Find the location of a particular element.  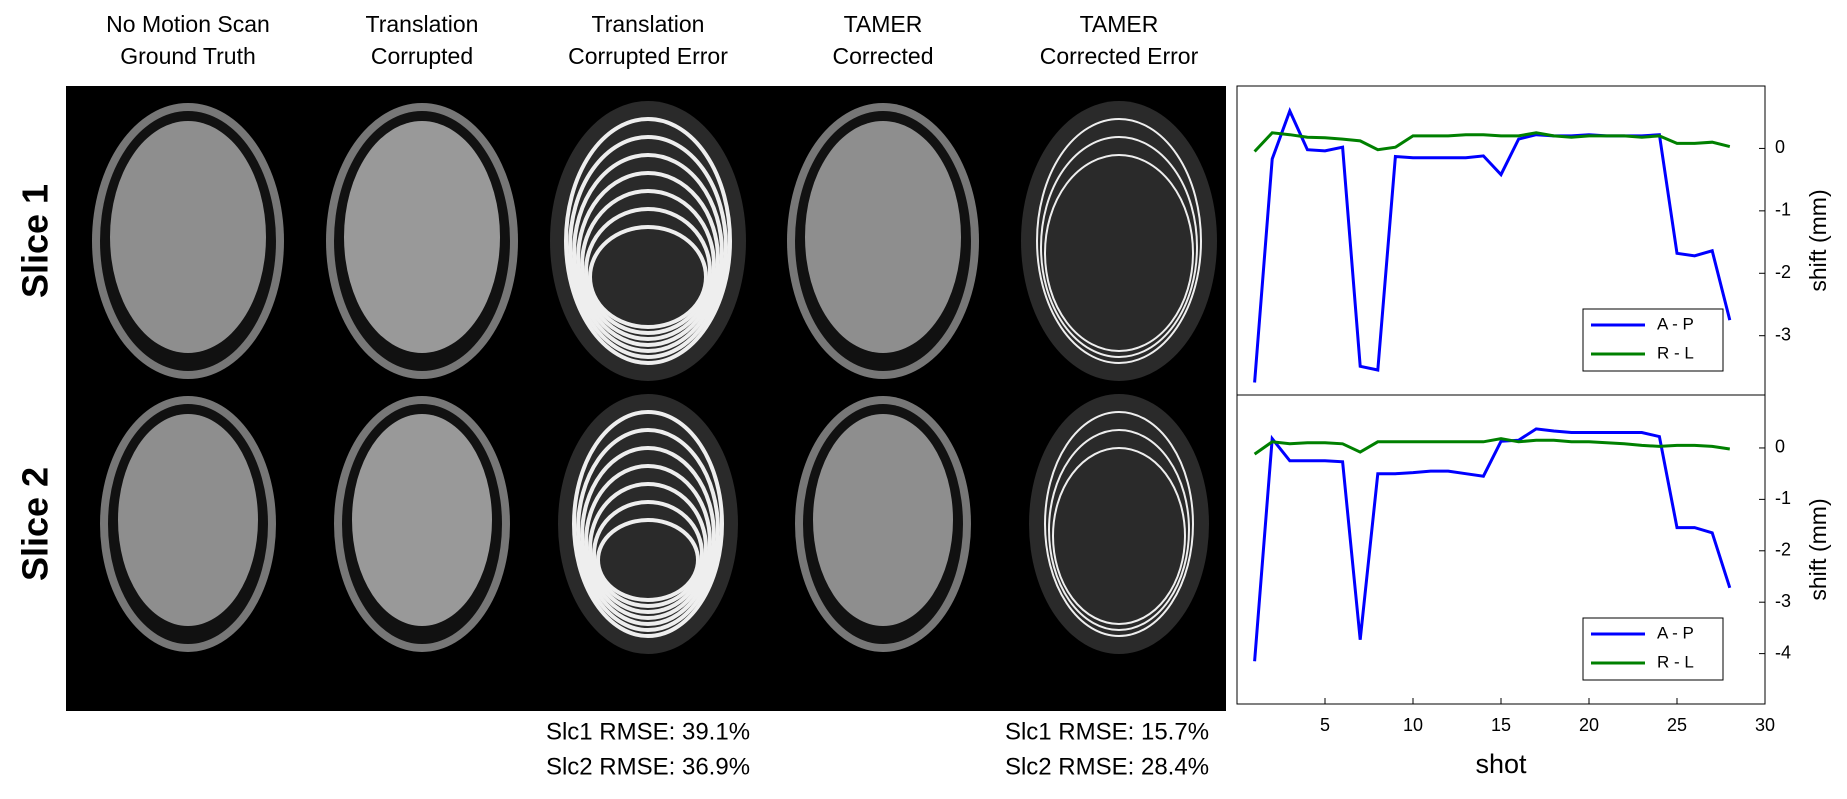

column-header: Corrupted is located at coordinates (422, 56).